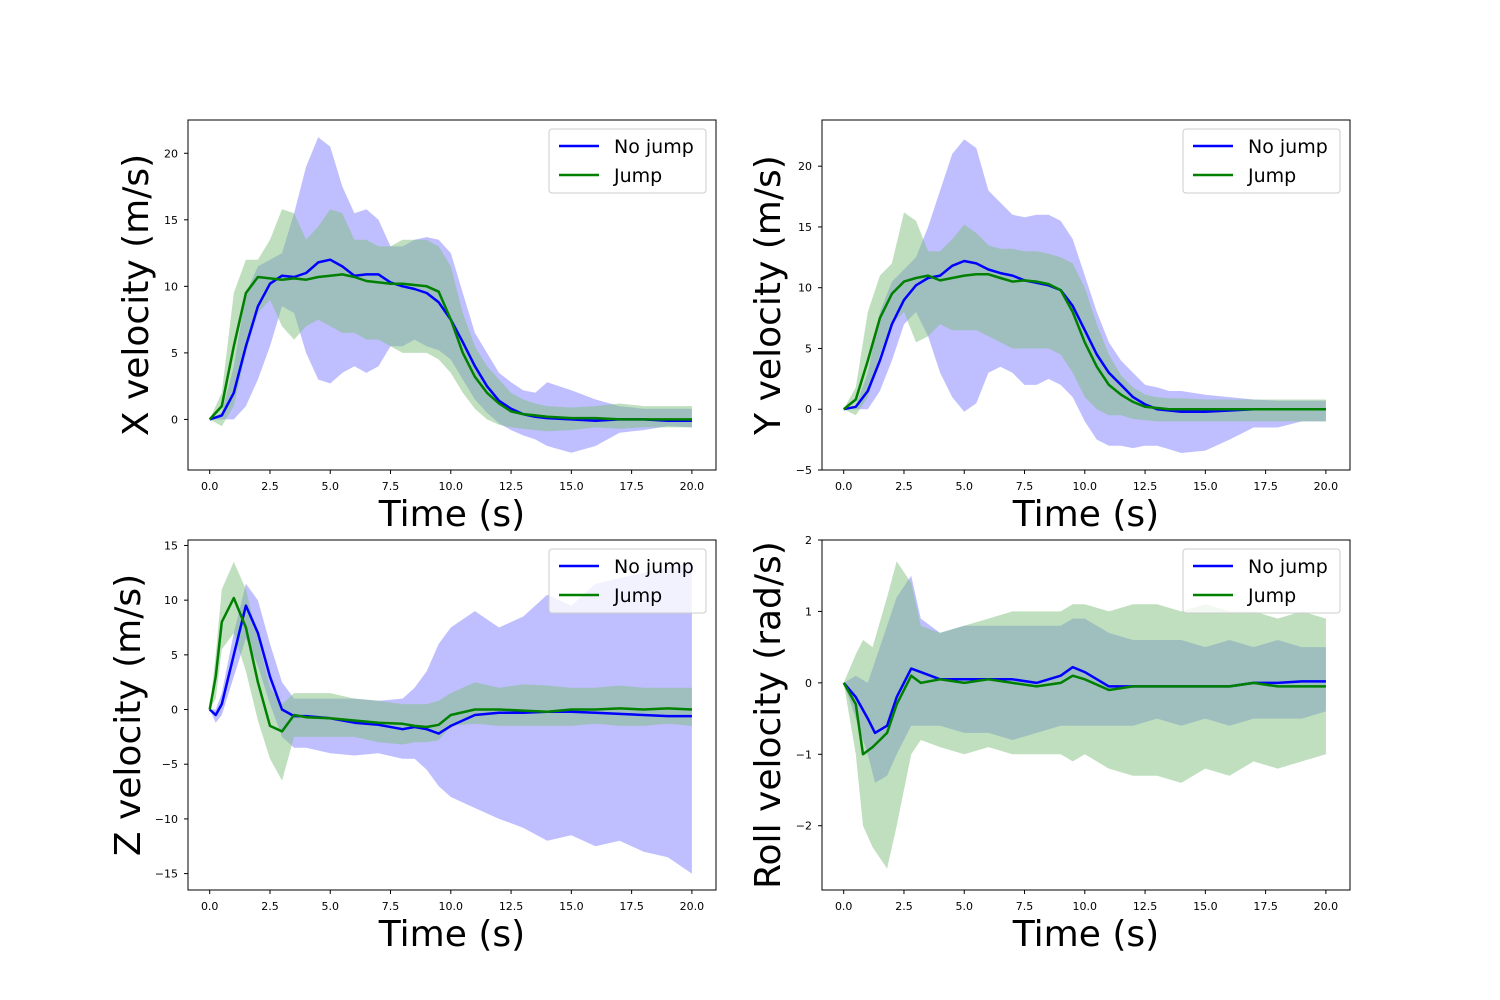  I want to click on y-tick-label: −2, so click(804, 826).